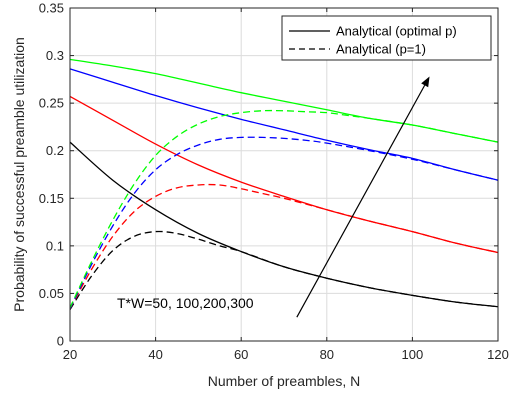  Describe the element at coordinates (60, 341) in the screenshot. I see `y-tick-label: 0` at that location.